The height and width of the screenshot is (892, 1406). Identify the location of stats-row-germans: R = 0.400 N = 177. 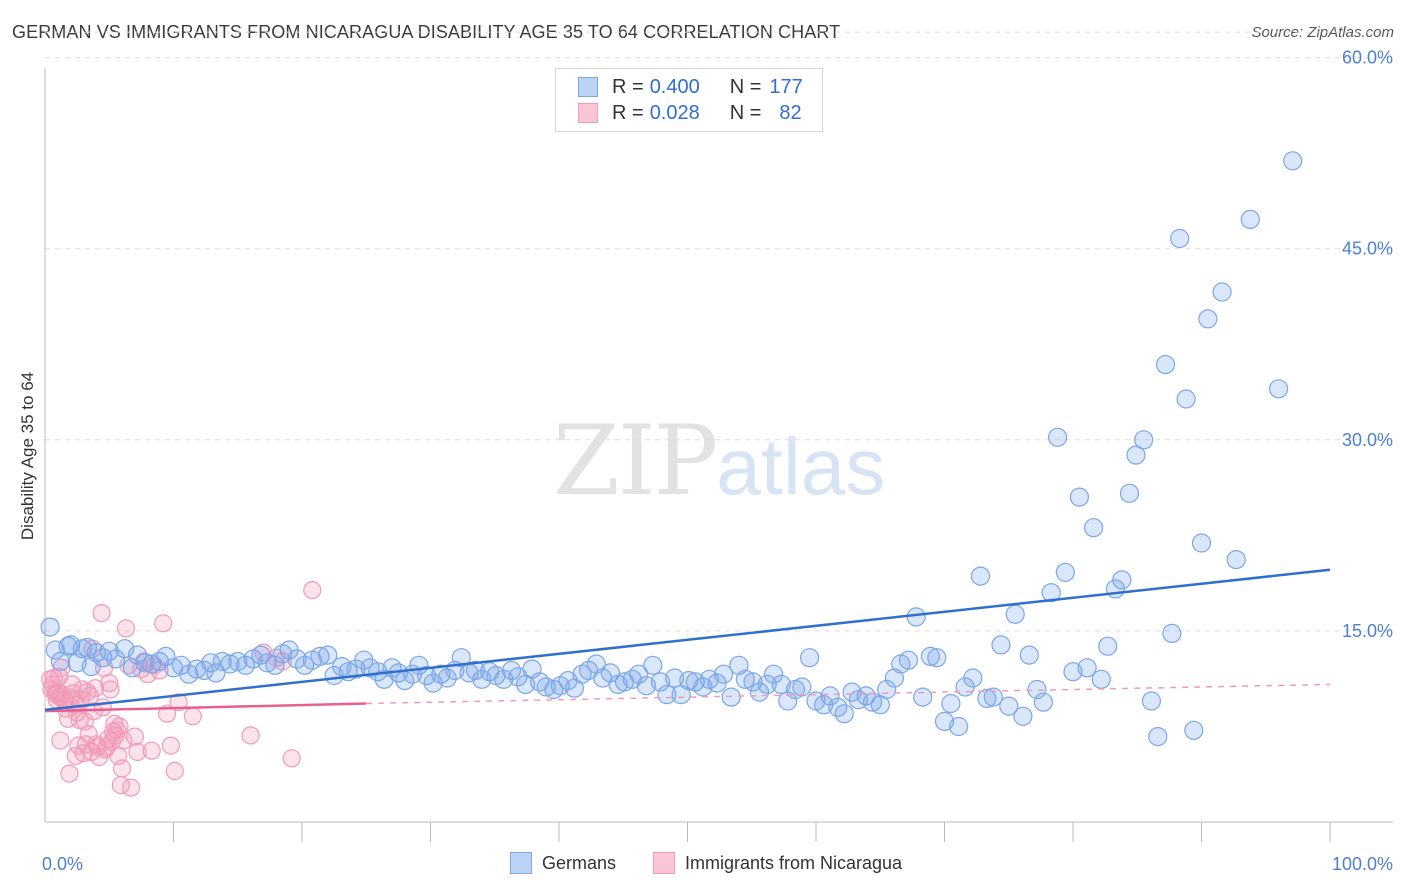
(690, 87).